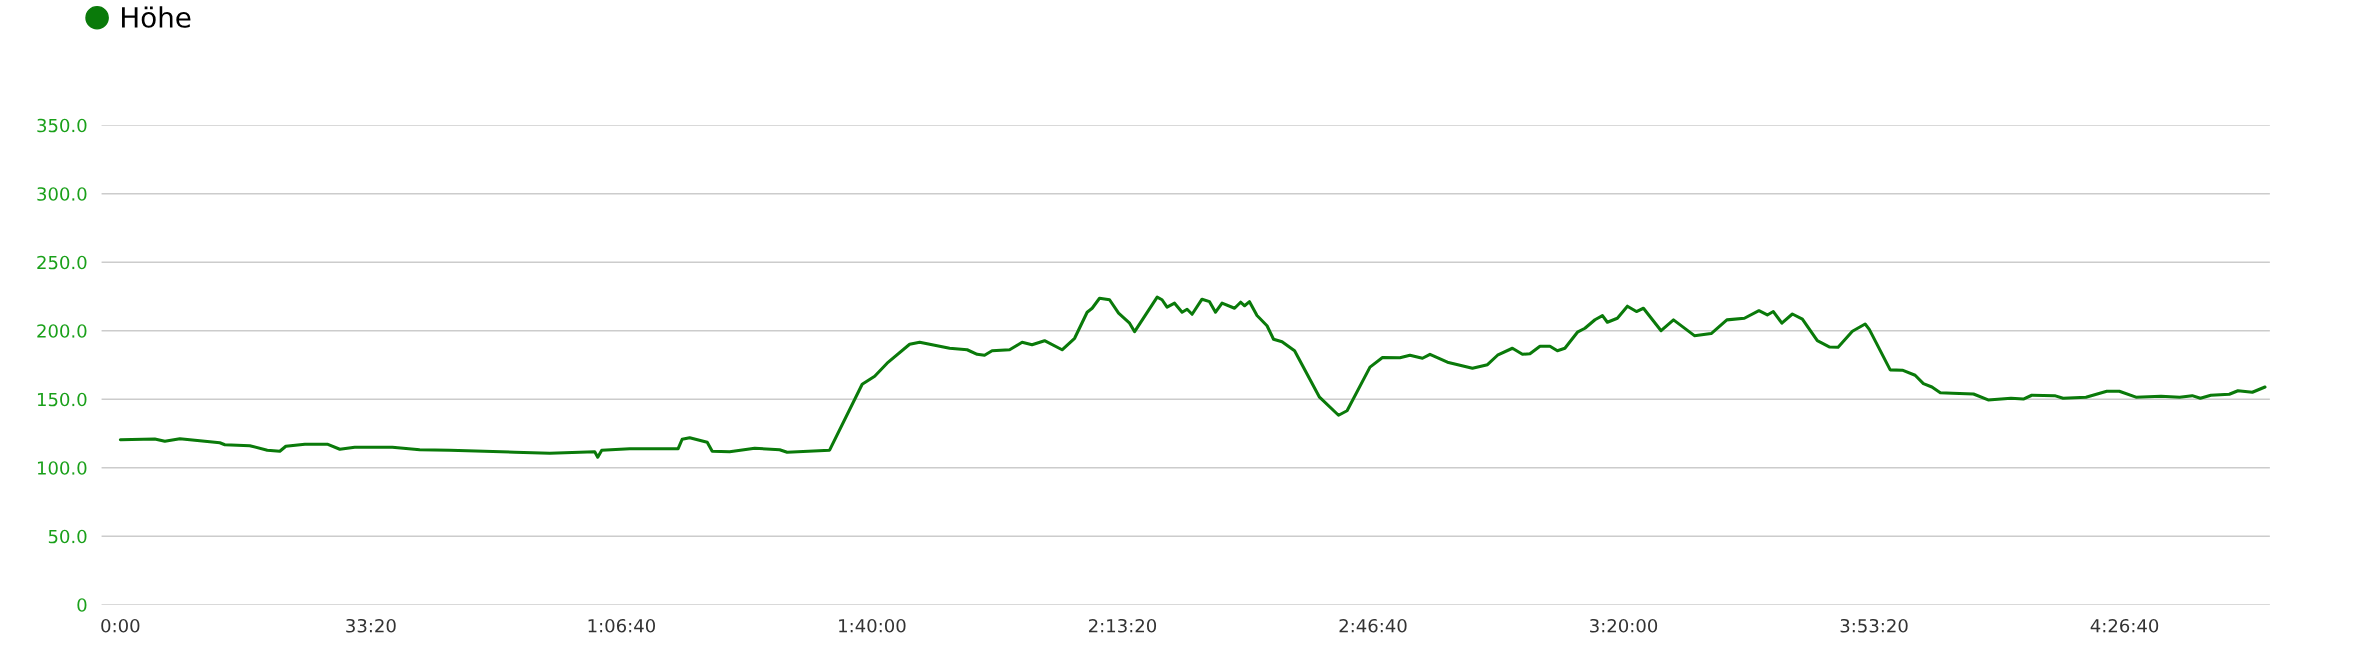  I want to click on y-tick-label: 300.0, so click(62, 194).